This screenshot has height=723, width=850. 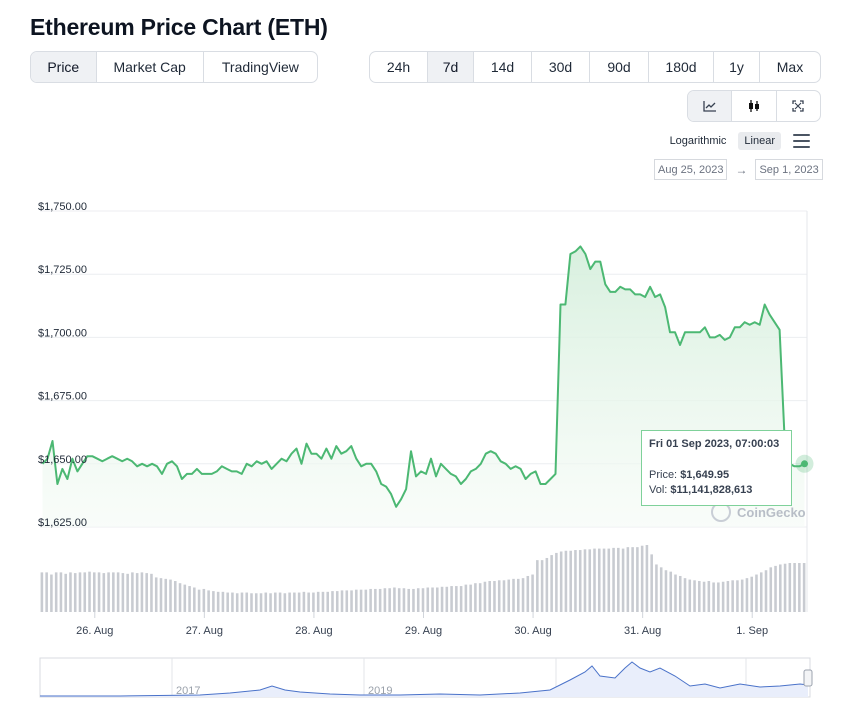 I want to click on range-max: Max, so click(x=790, y=67).